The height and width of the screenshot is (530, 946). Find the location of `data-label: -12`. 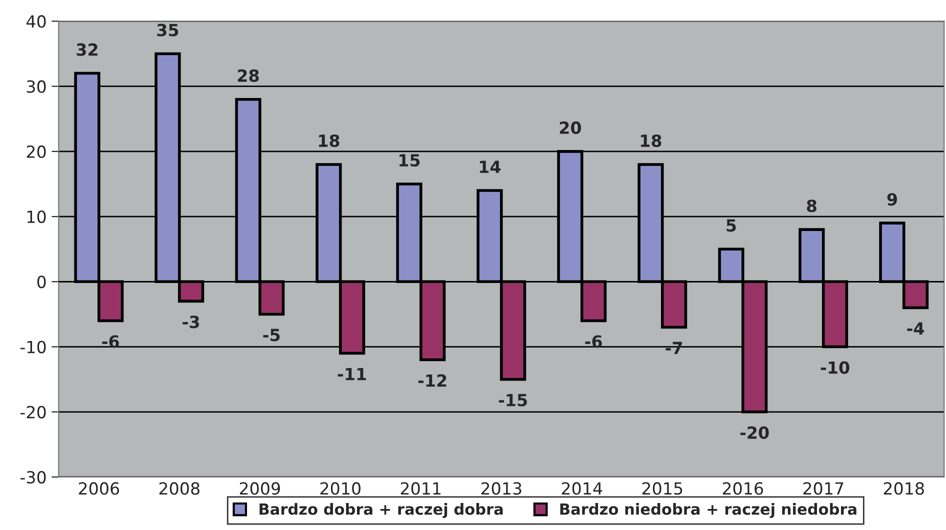

data-label: -12 is located at coordinates (432, 380).